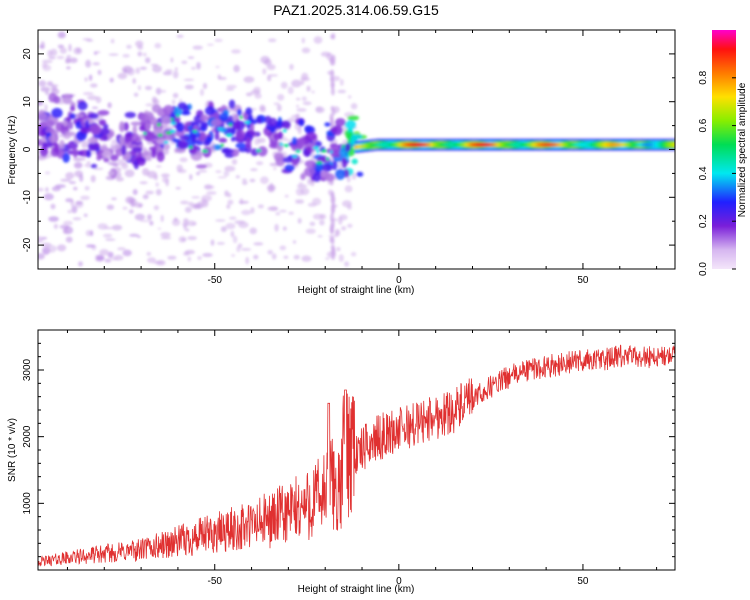  What do you see at coordinates (583, 280) in the screenshot?
I see `x-tick-label: 50` at bounding box center [583, 280].